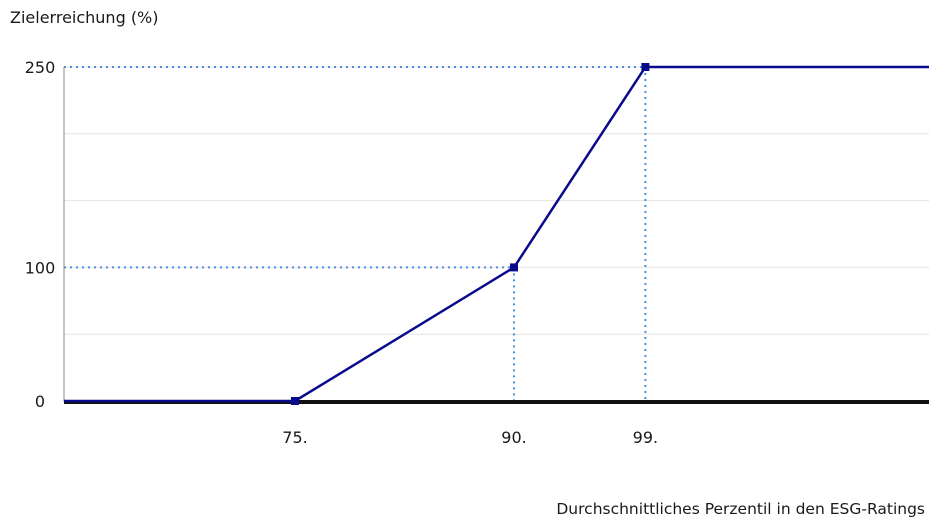 This screenshot has height=525, width=929. I want to click on x-tick-75: 75., so click(294, 437).